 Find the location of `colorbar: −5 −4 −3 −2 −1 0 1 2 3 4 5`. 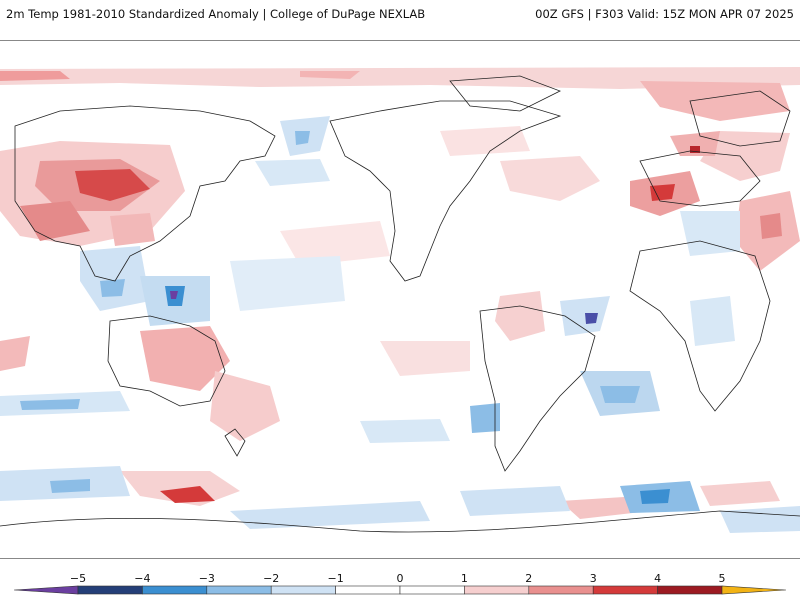

colorbar: −5 −4 −3 −2 −1 0 1 2 3 4 5 is located at coordinates (400, 580).